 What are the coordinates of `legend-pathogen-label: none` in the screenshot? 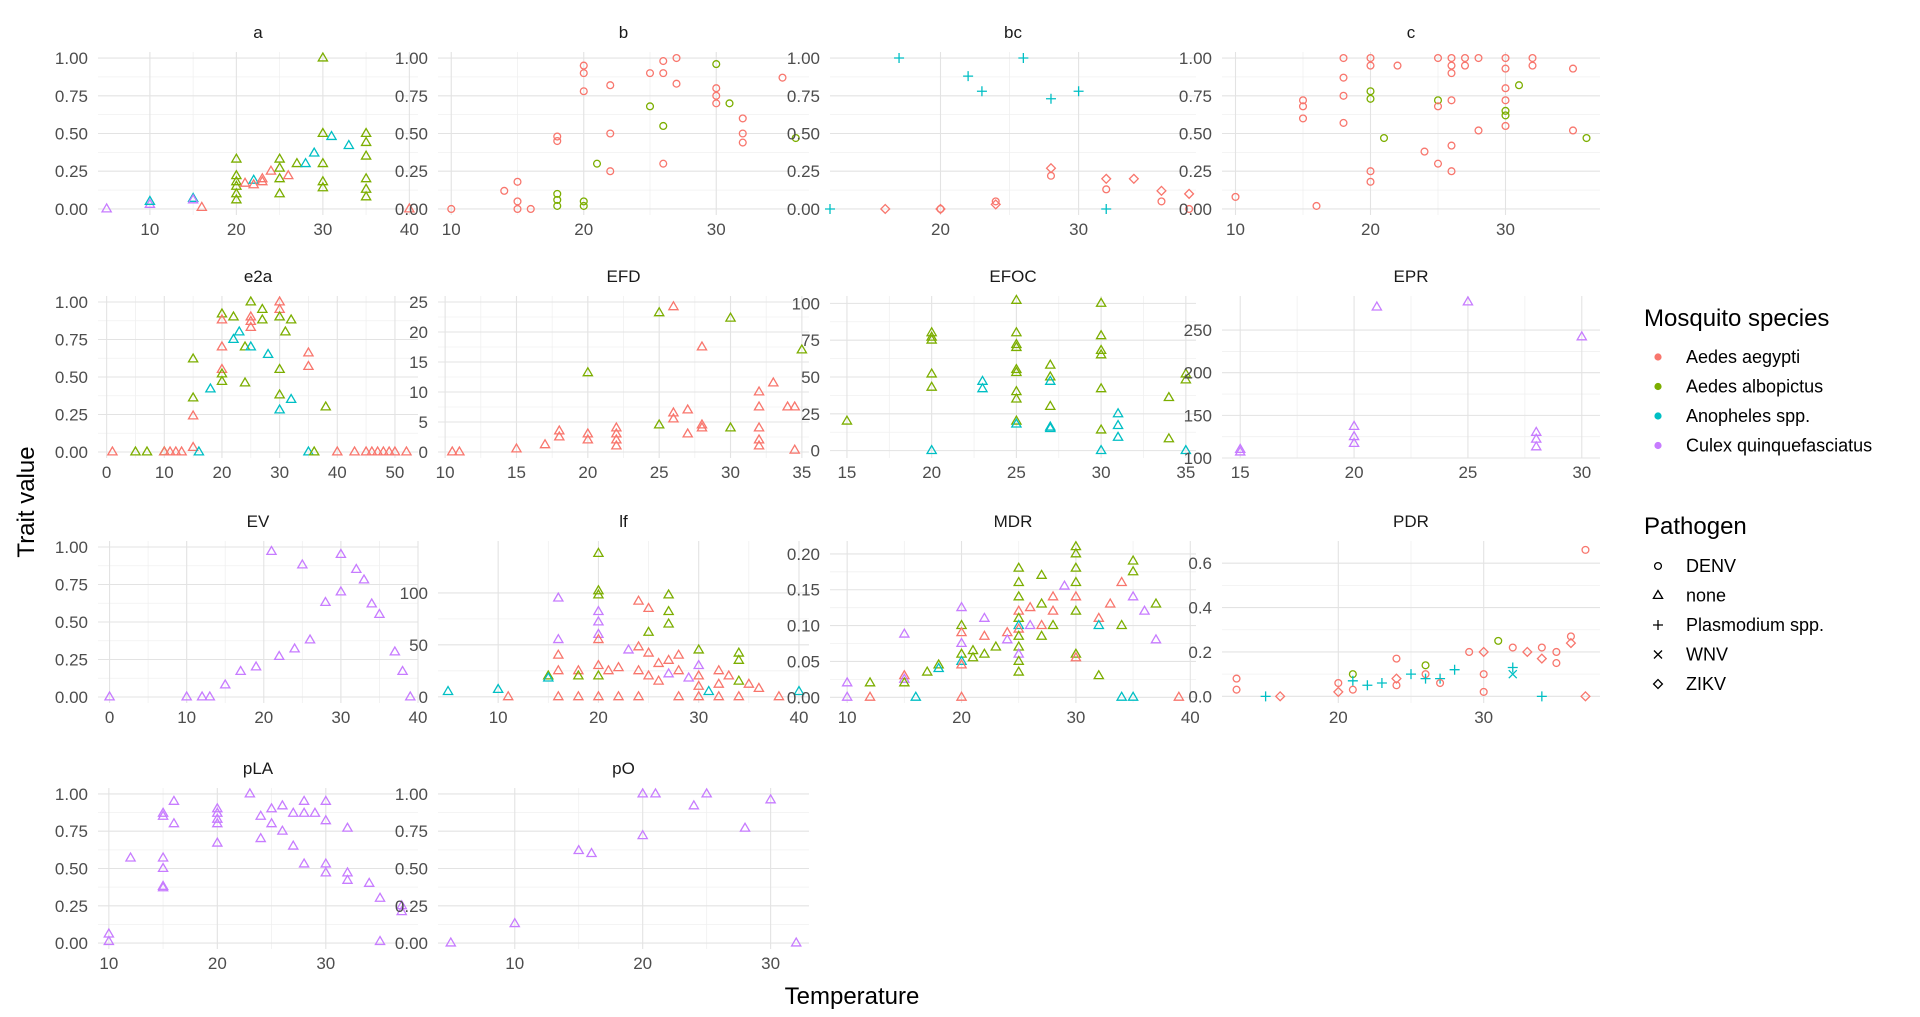 It's located at (1706, 596).